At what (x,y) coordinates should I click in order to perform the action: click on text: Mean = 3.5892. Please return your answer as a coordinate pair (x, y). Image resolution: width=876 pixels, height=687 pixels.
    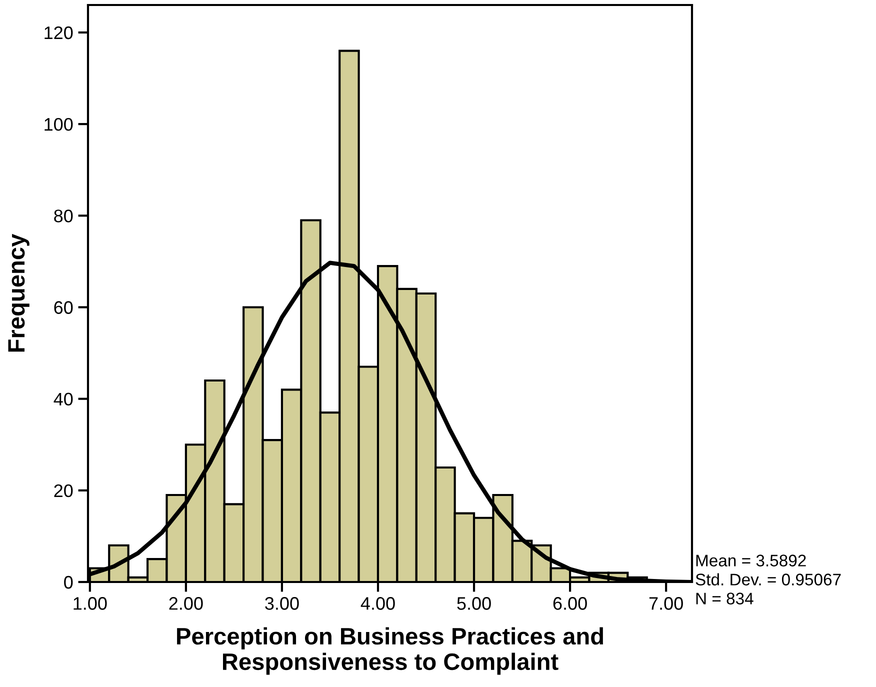
    Looking at the image, I should click on (751, 560).